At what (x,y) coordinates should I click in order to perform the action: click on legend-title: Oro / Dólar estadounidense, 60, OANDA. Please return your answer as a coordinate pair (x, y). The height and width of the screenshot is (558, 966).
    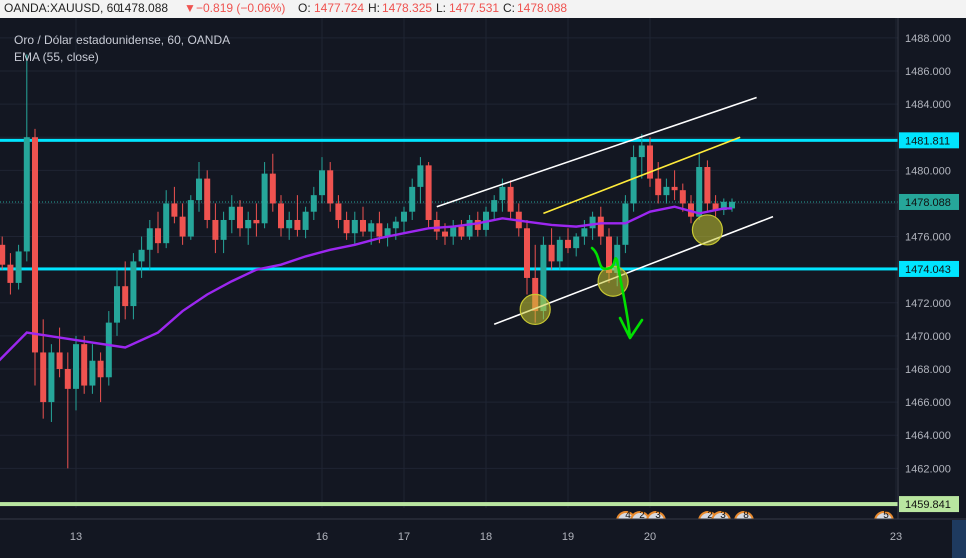
    Looking at the image, I should click on (122, 40).